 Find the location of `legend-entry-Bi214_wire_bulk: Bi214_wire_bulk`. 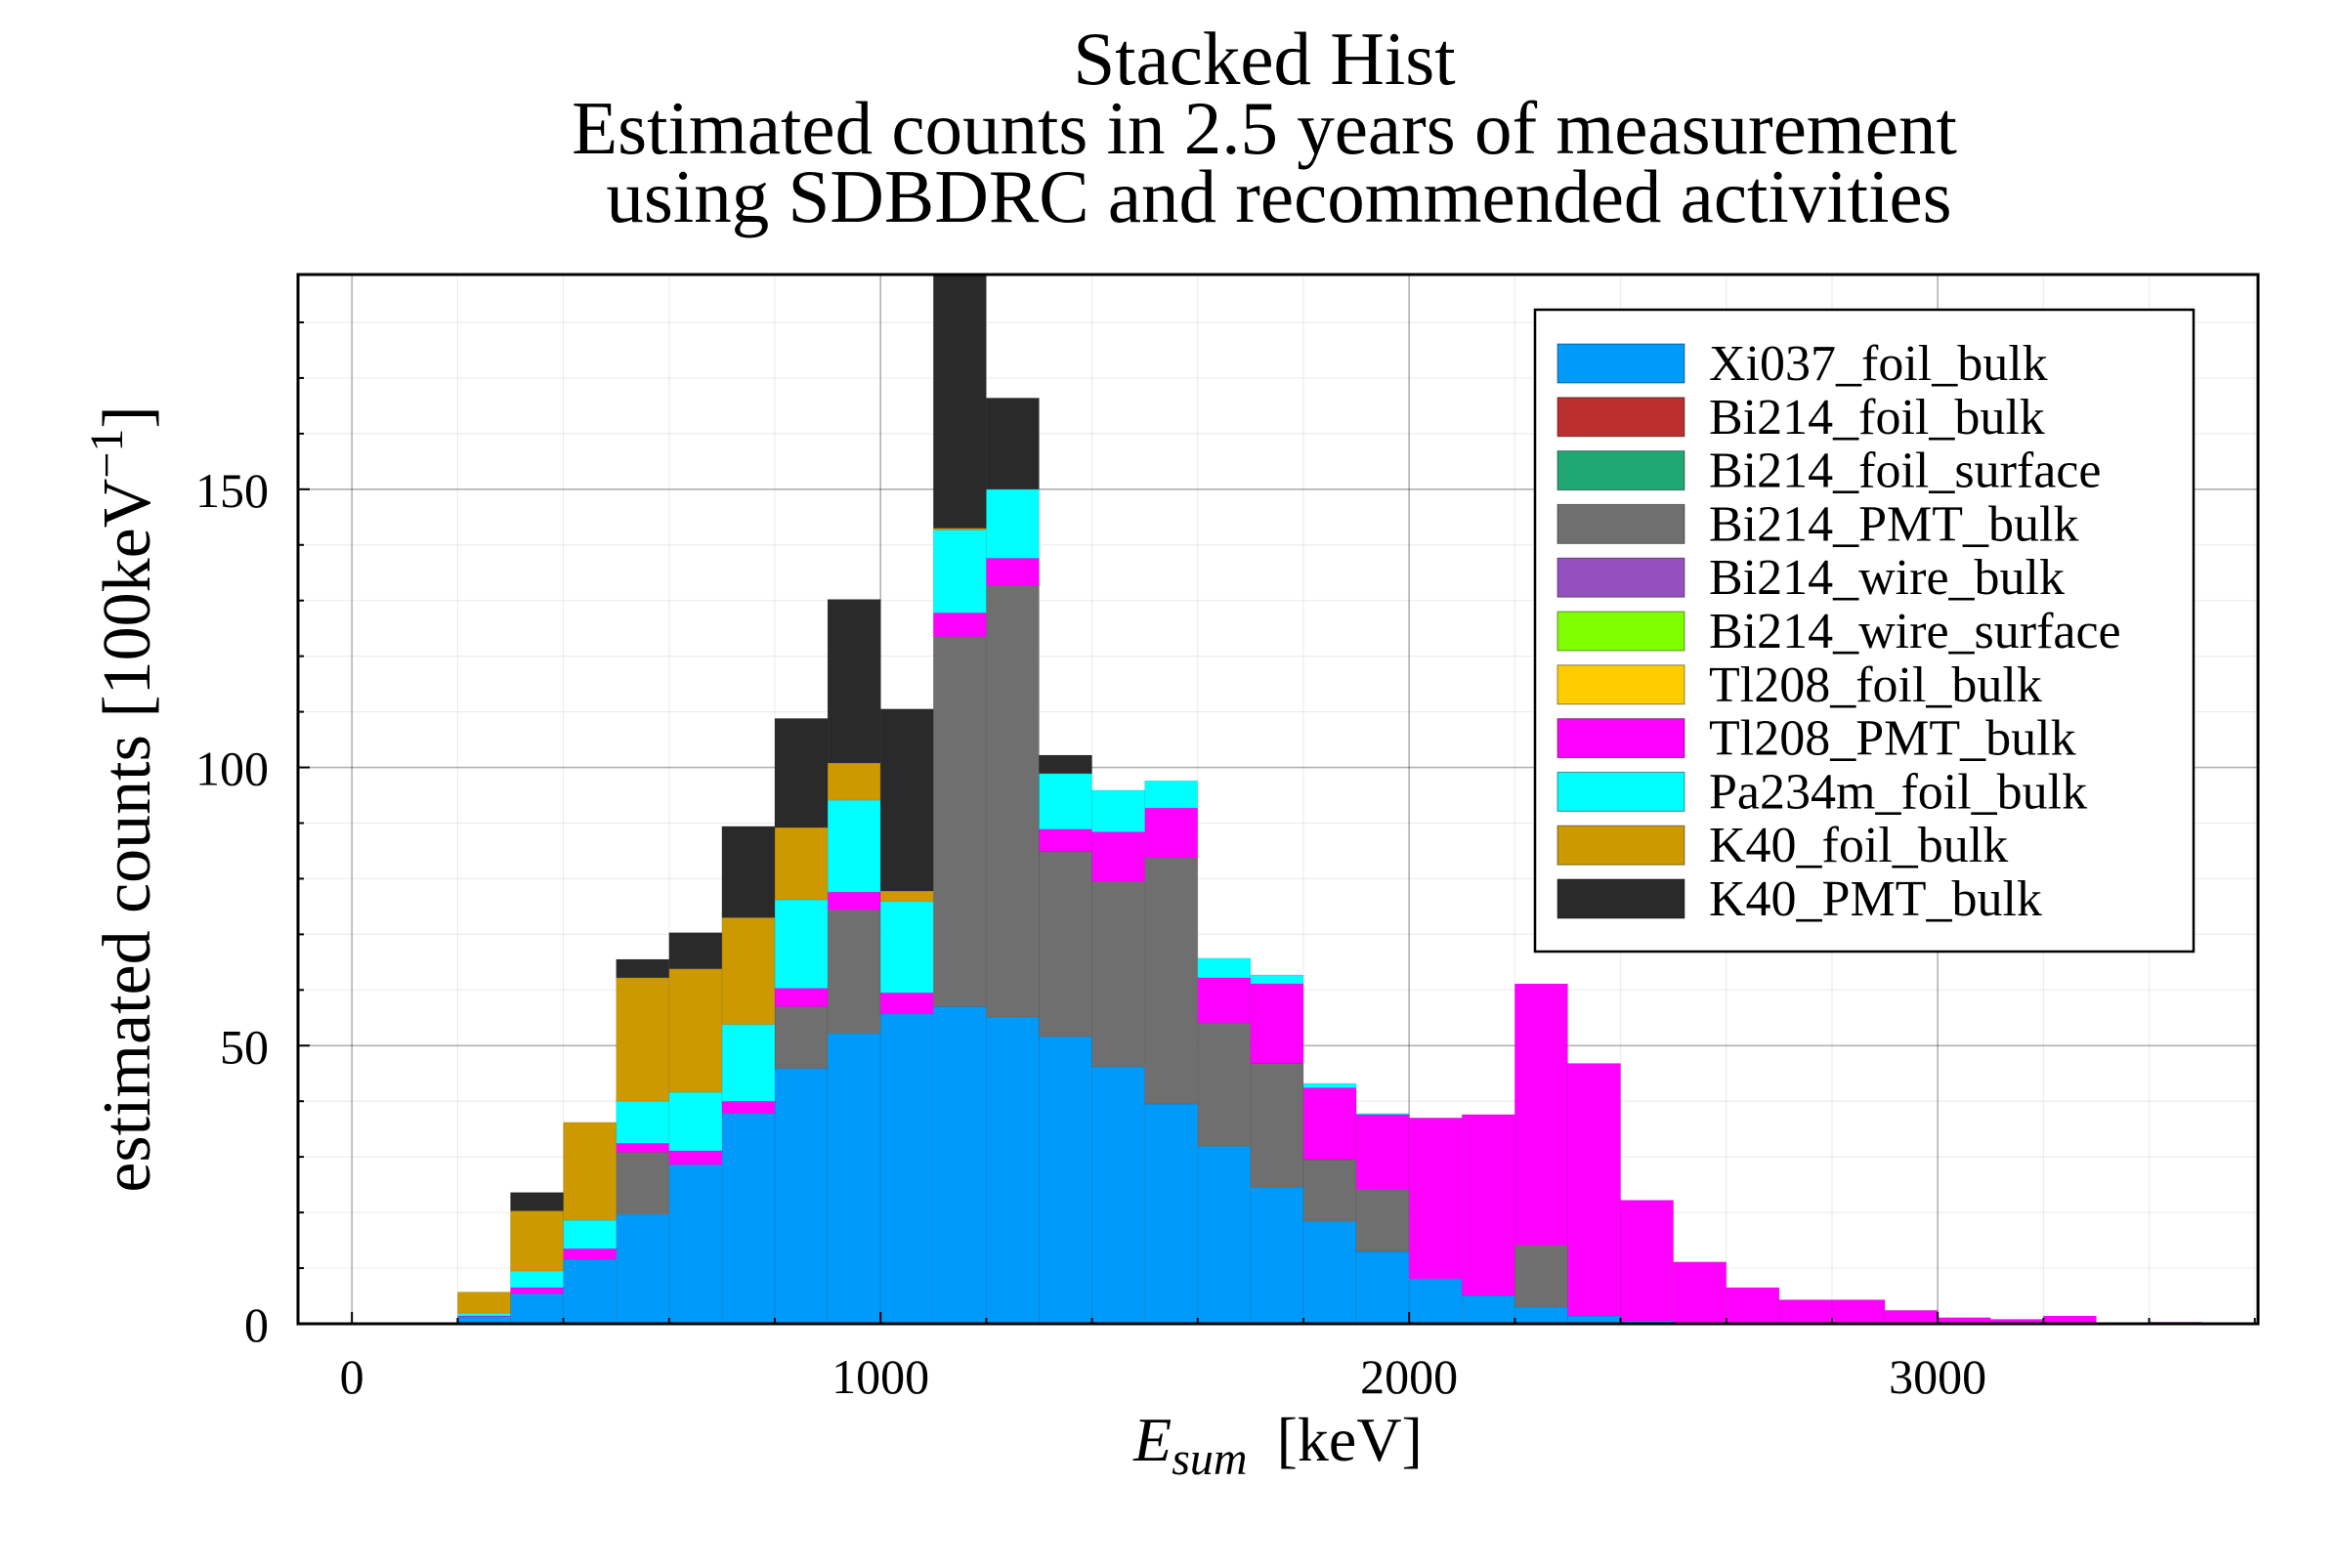

legend-entry-Bi214_wire_bulk: Bi214_wire_bulk is located at coordinates (1810, 578).